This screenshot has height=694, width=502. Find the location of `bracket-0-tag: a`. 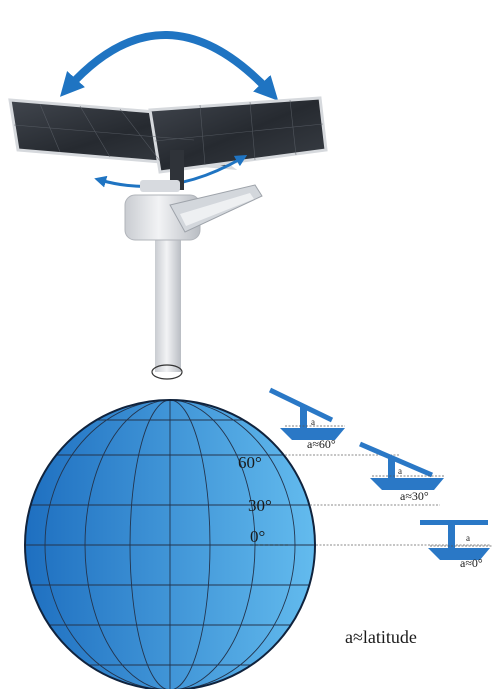

bracket-0-tag: a is located at coordinates (468, 538).